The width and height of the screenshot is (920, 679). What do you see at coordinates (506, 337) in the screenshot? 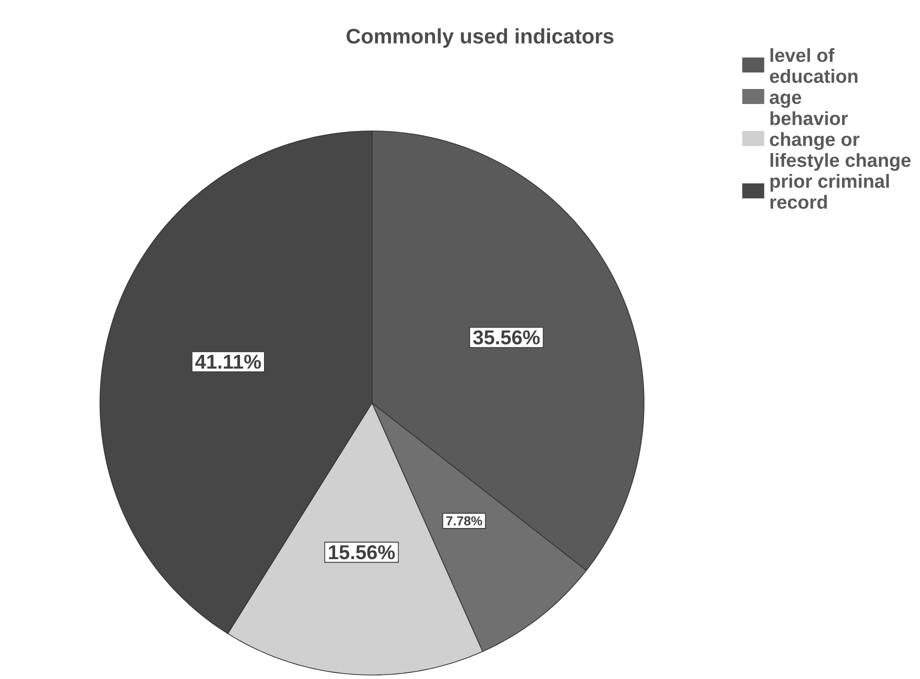
I see `data-label: 35.56%` at bounding box center [506, 337].